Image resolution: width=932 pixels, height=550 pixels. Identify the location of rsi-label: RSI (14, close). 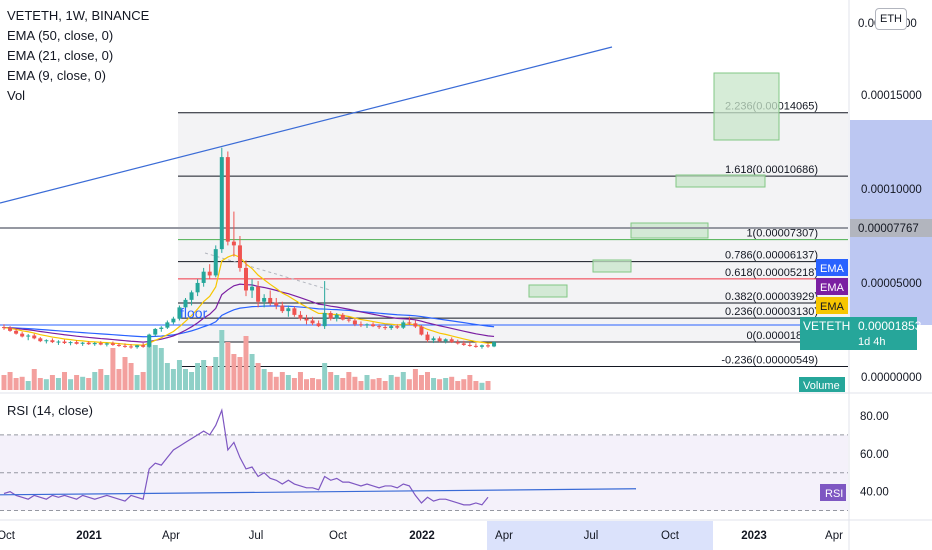
(50, 410).